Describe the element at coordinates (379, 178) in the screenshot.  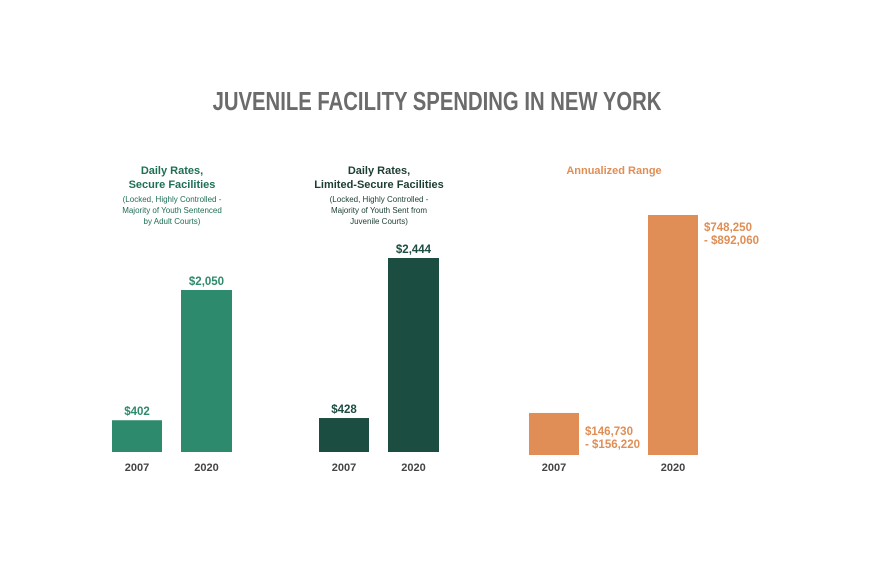
I see `panel-title: Daily Rates, Limited-Secure Facilities` at that location.